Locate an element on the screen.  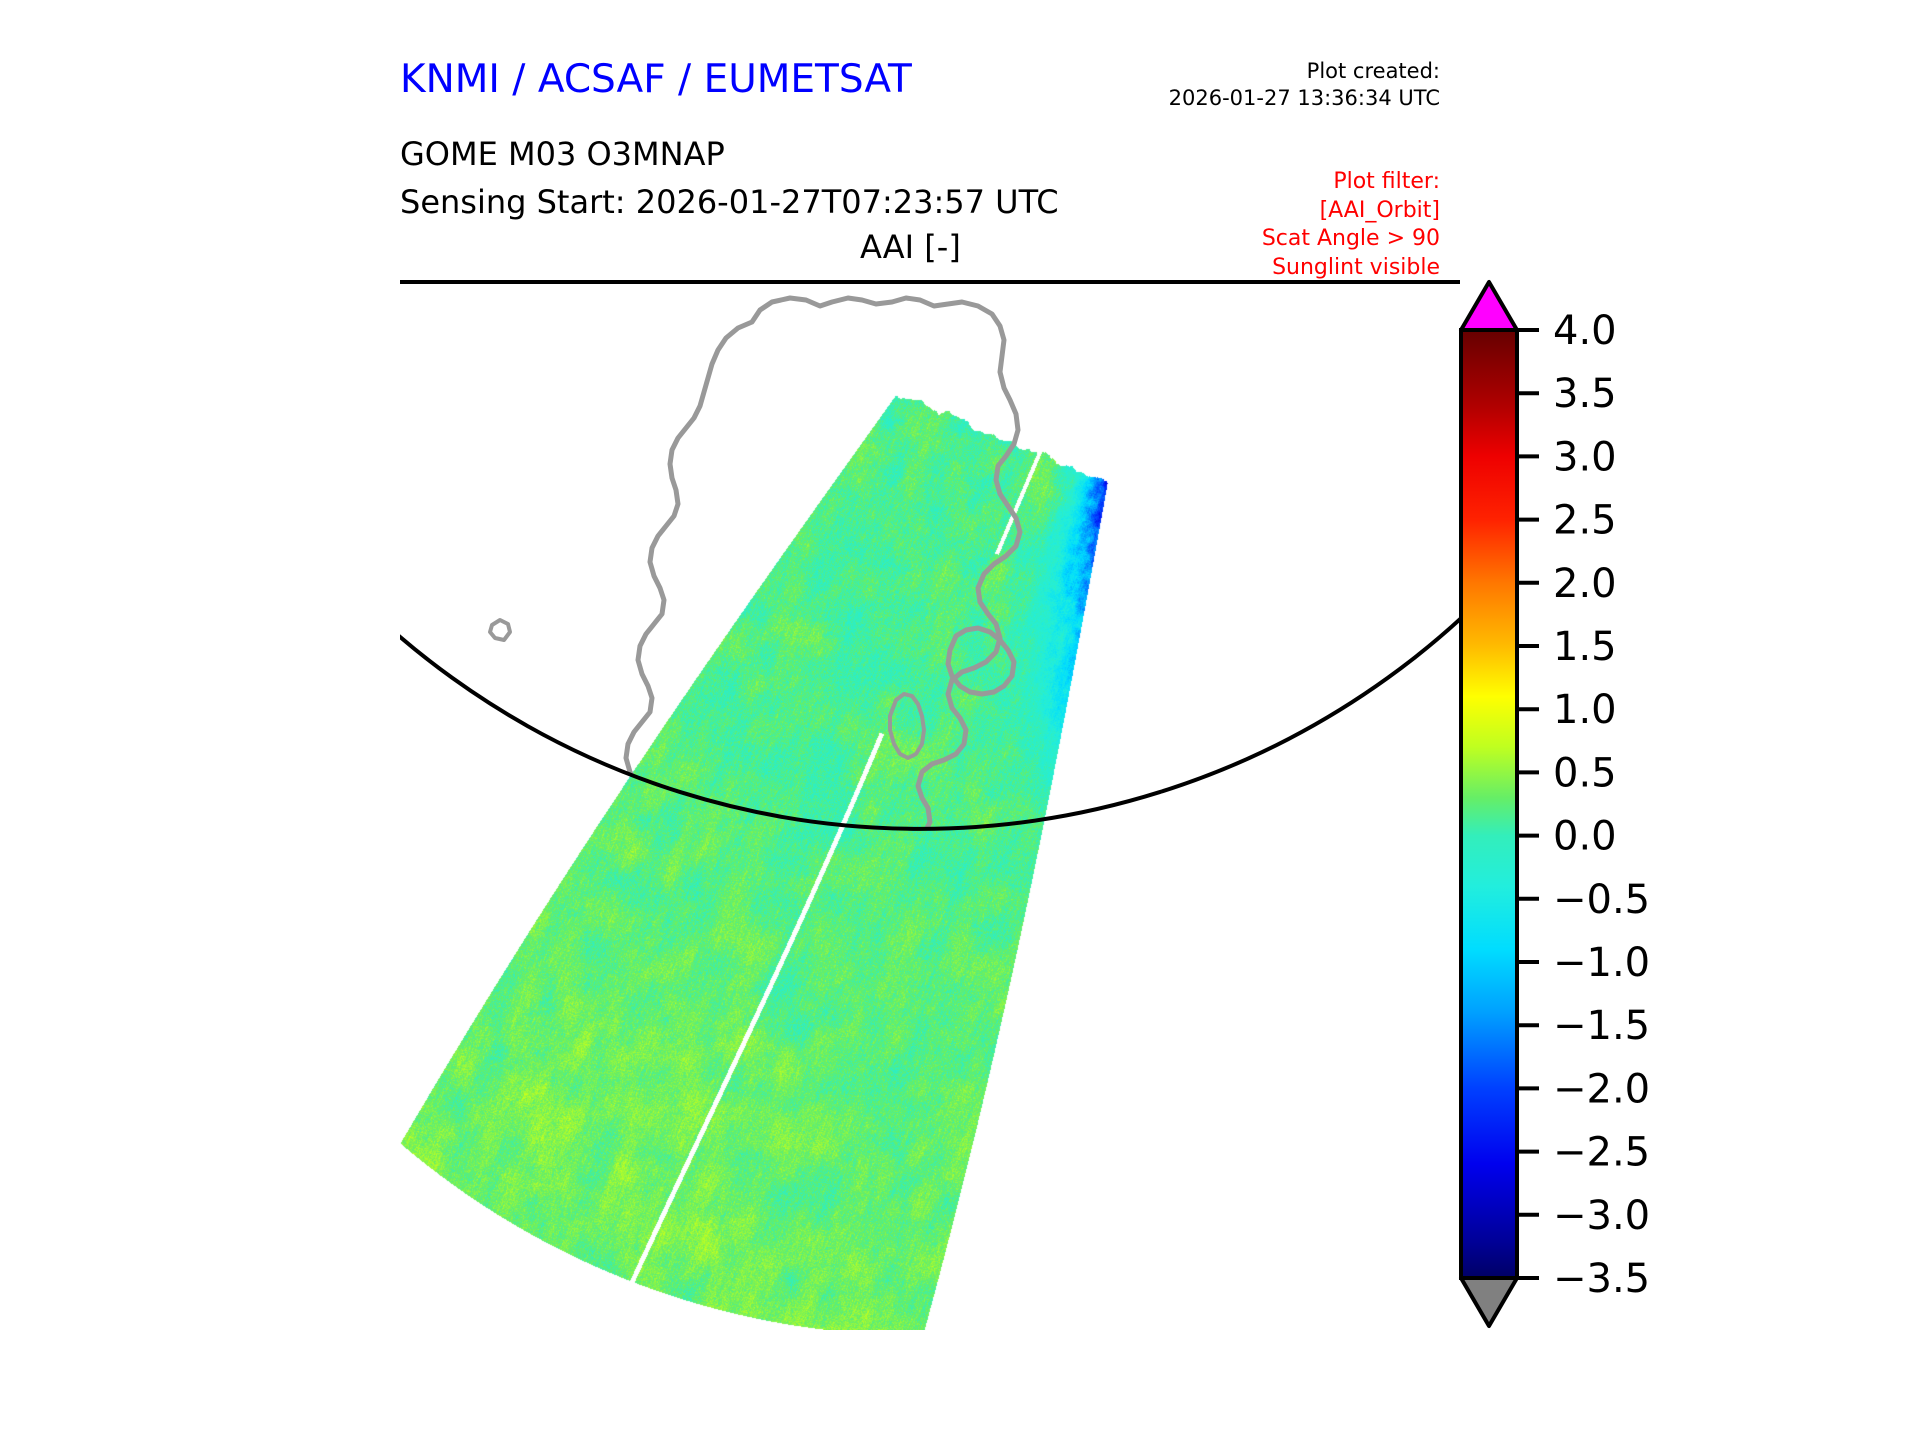
colorbar-over-arrow is located at coordinates (1489, 306).